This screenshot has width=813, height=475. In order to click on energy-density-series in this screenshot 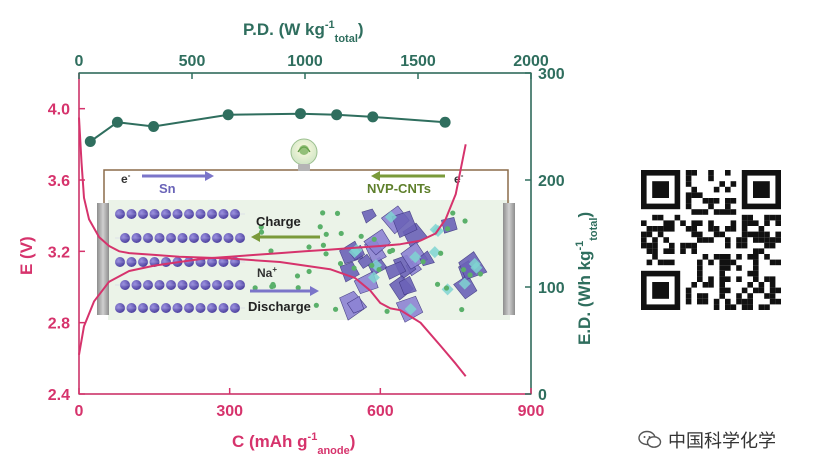, I will do `click(267, 127)`.